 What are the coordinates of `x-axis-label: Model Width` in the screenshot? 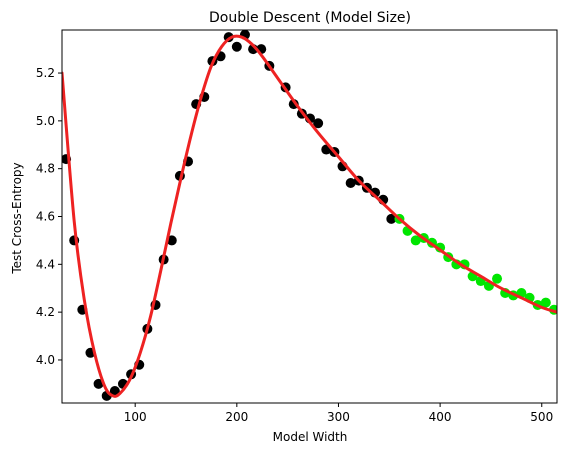 It's located at (310, 437).